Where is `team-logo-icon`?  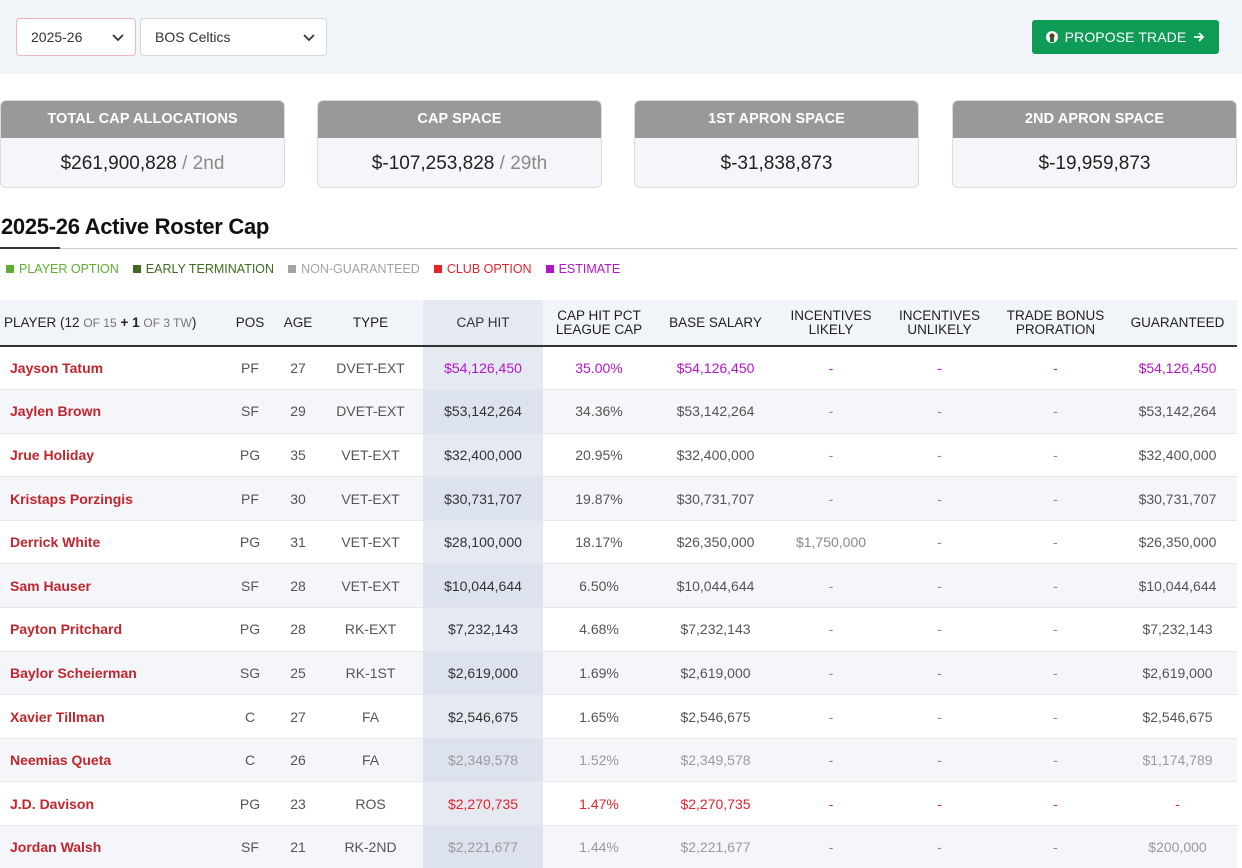
team-logo-icon is located at coordinates (1051, 37).